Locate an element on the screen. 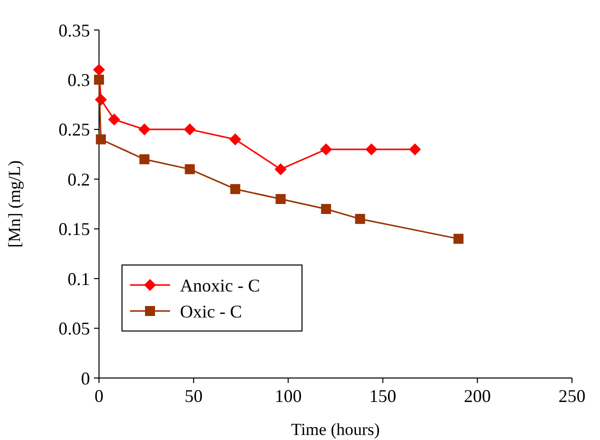 This screenshot has height=440, width=600. y-tick-label: 0.25 is located at coordinates (74, 130).